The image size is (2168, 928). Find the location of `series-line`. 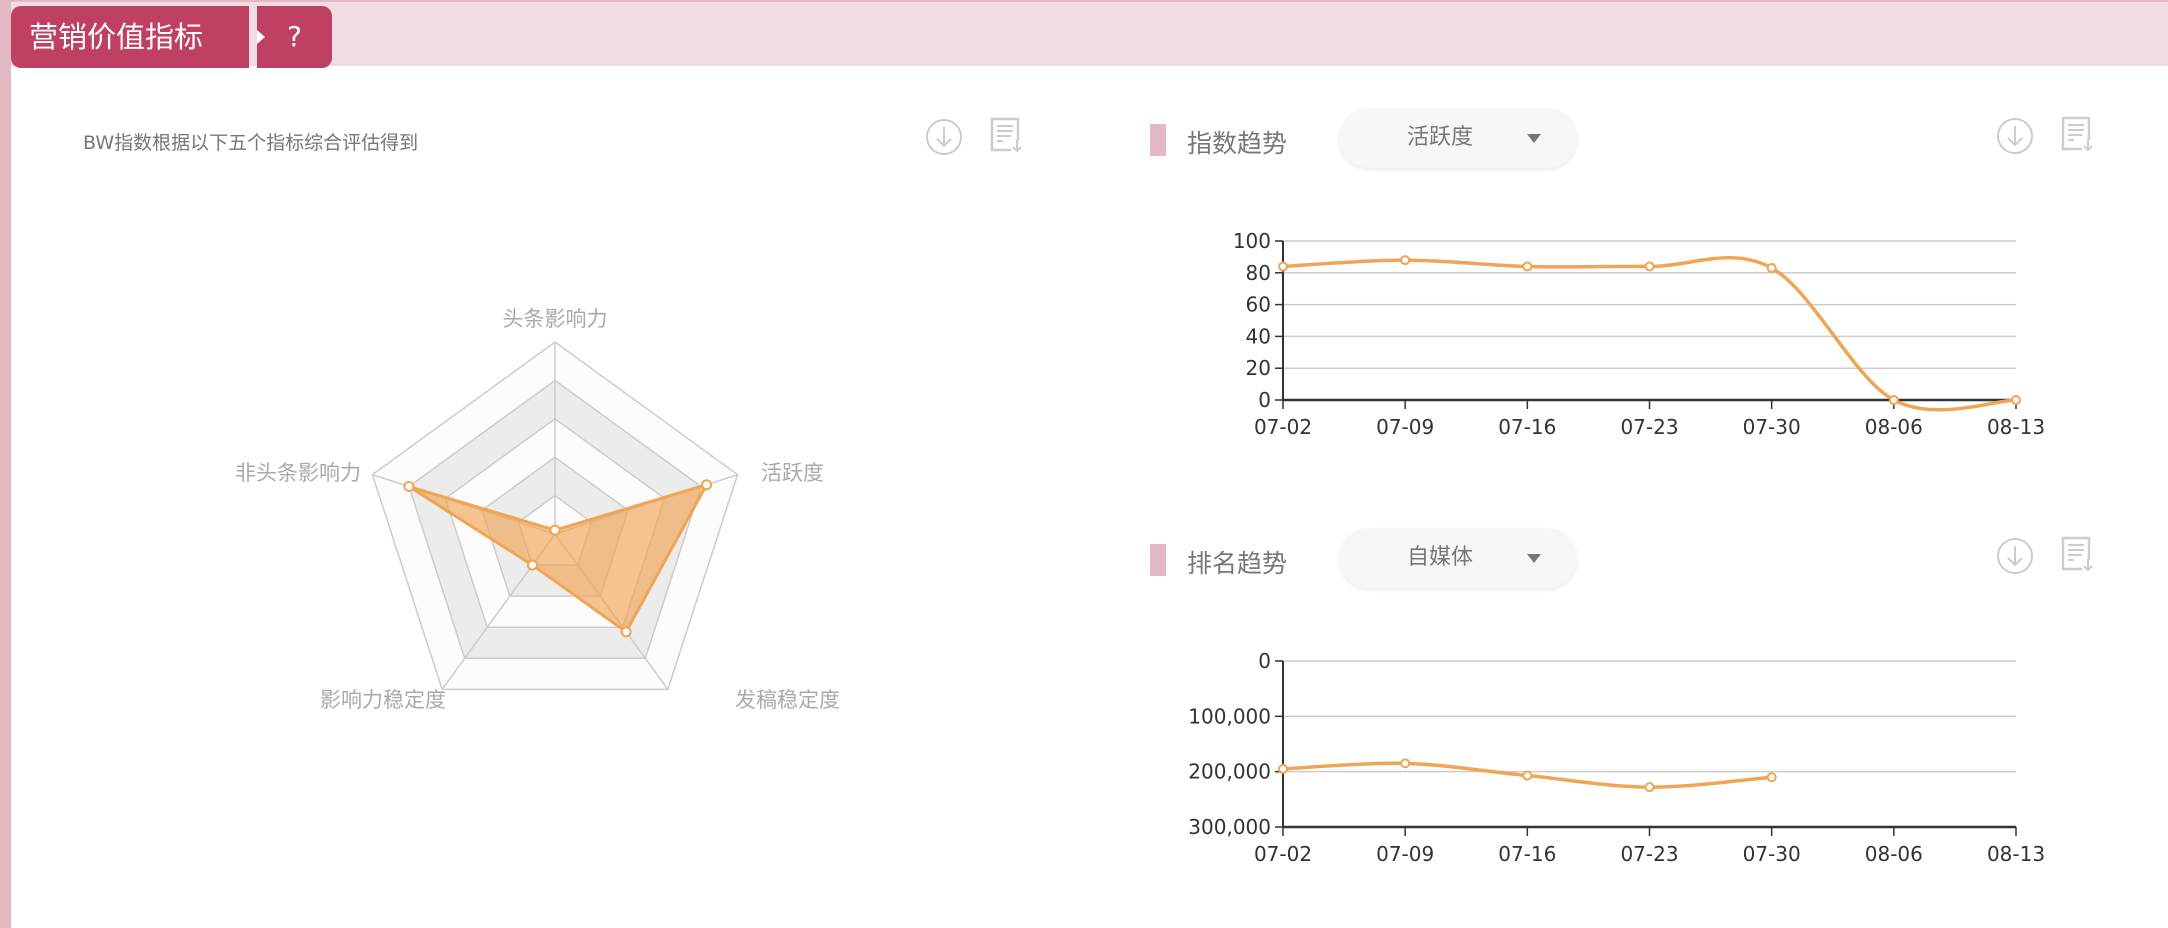

series-line is located at coordinates (1649, 334).